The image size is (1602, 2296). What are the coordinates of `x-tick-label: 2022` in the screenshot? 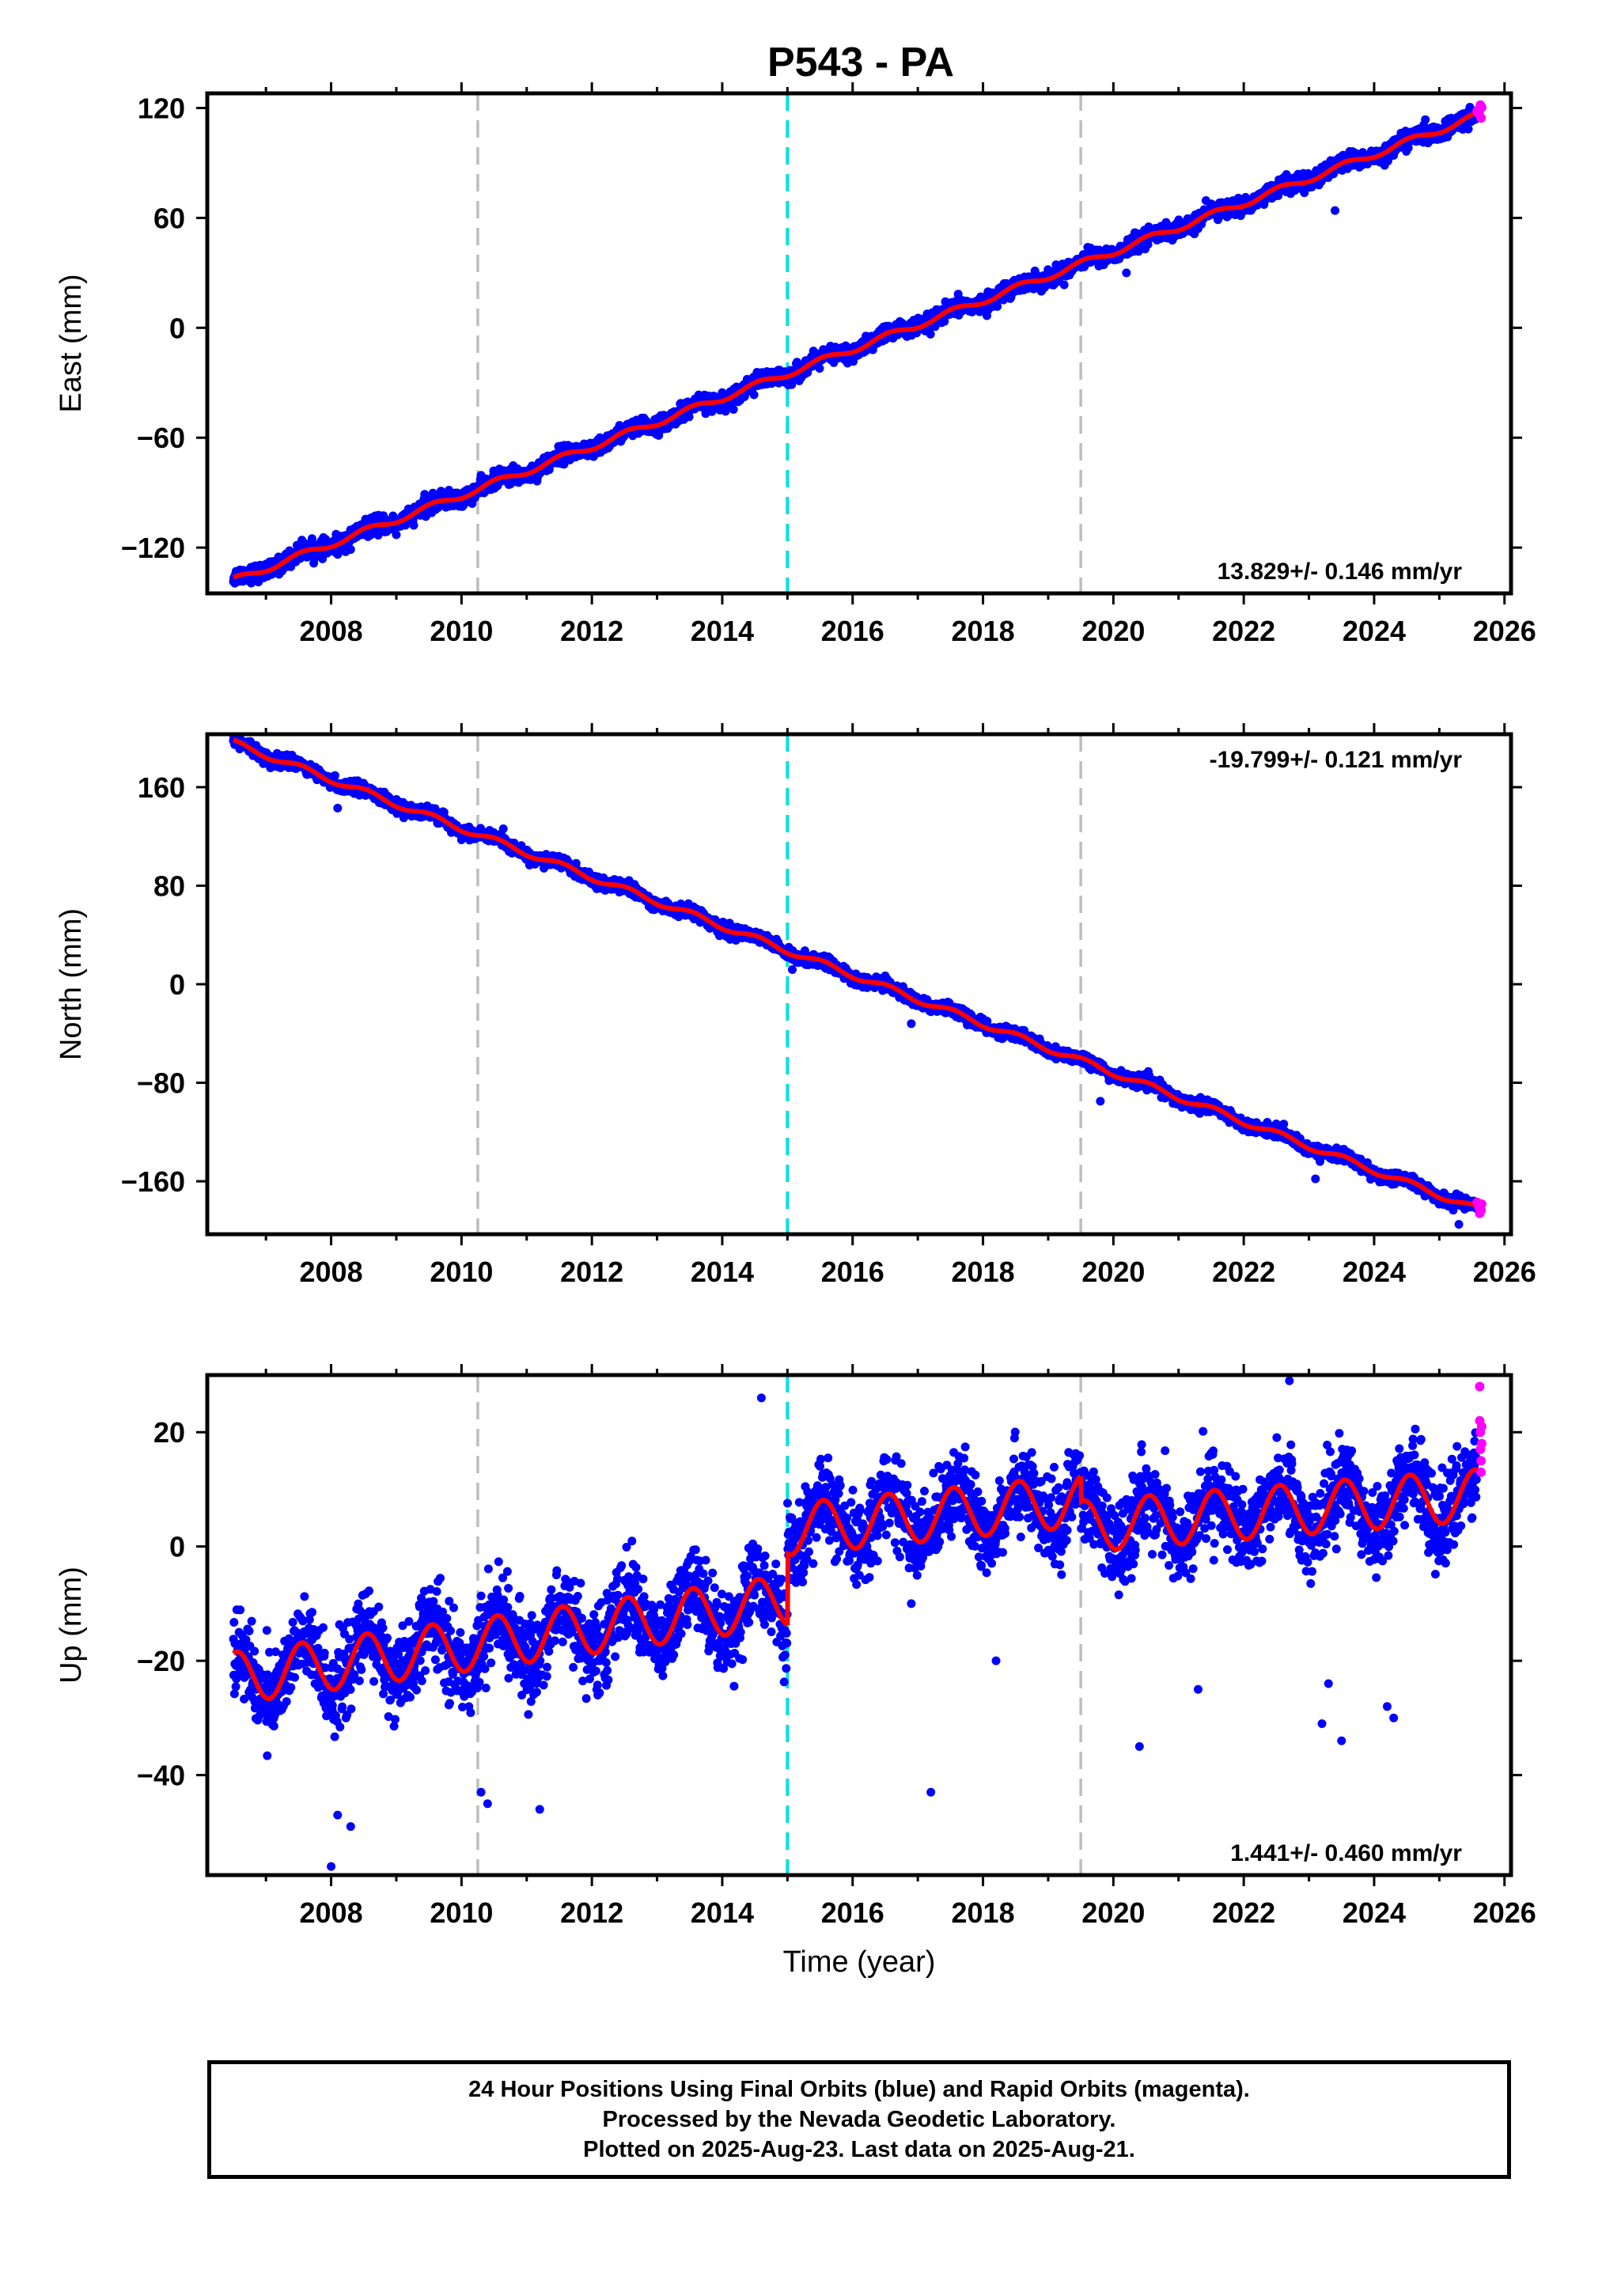 It's located at (1244, 631).